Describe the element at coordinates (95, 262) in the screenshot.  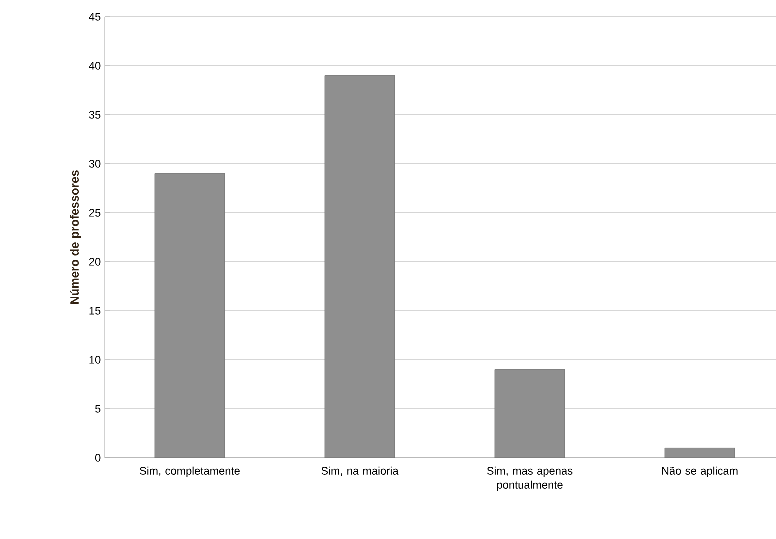
I see `y-tick-label: 20` at that location.